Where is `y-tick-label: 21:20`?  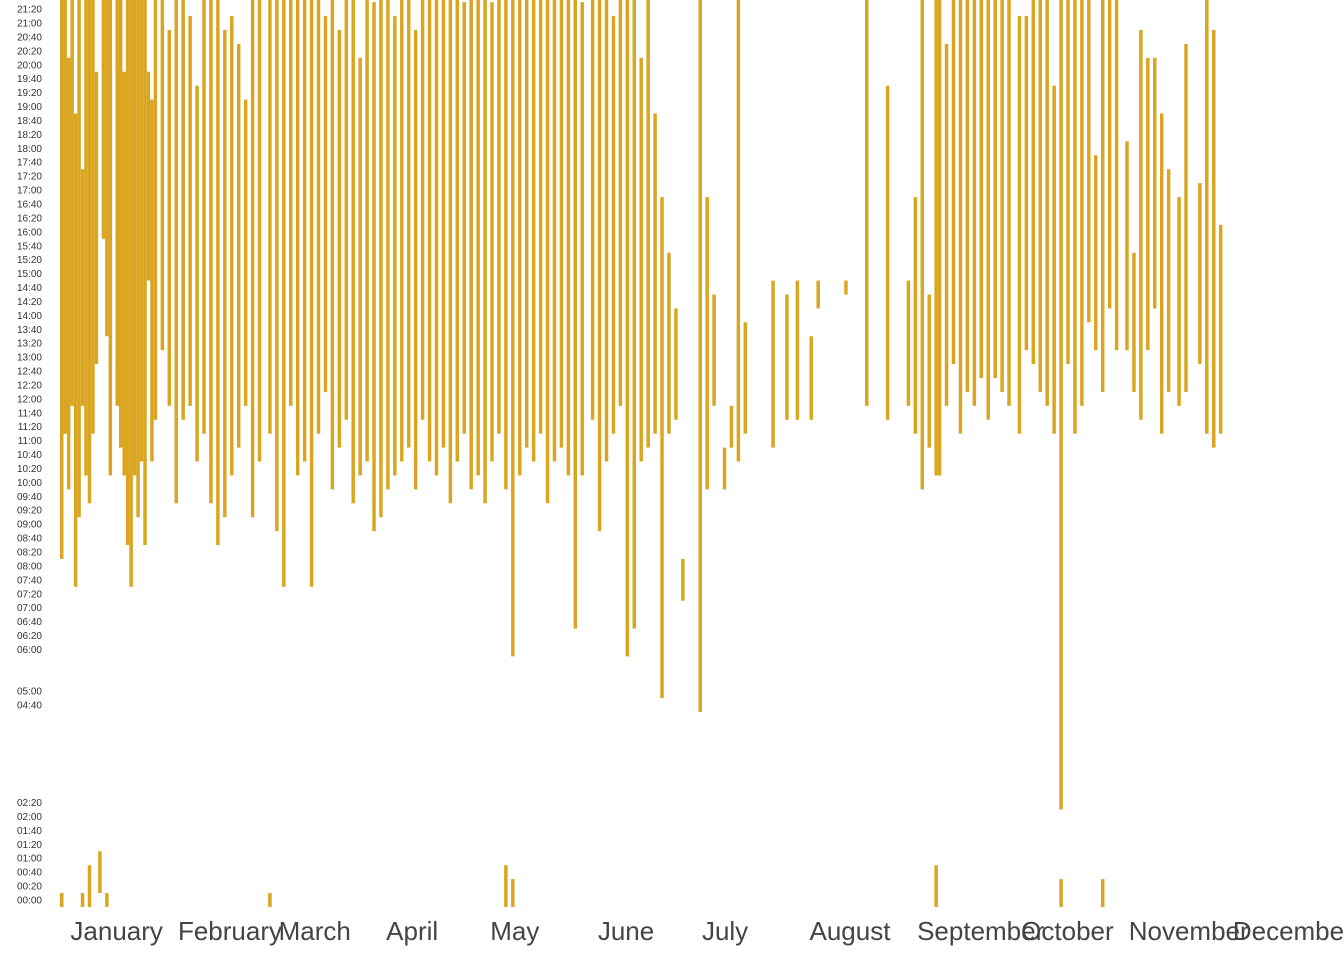 y-tick-label: 21:20 is located at coordinates (29, 10).